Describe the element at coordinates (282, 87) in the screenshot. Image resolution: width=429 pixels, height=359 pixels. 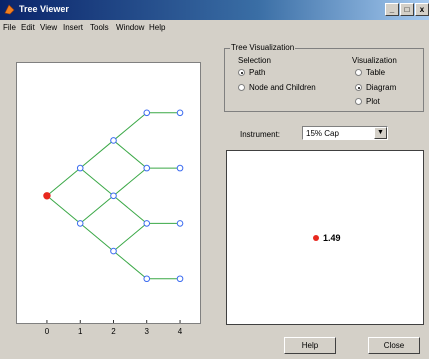
I see `radio-node-and-children-label: Node and Children` at that location.